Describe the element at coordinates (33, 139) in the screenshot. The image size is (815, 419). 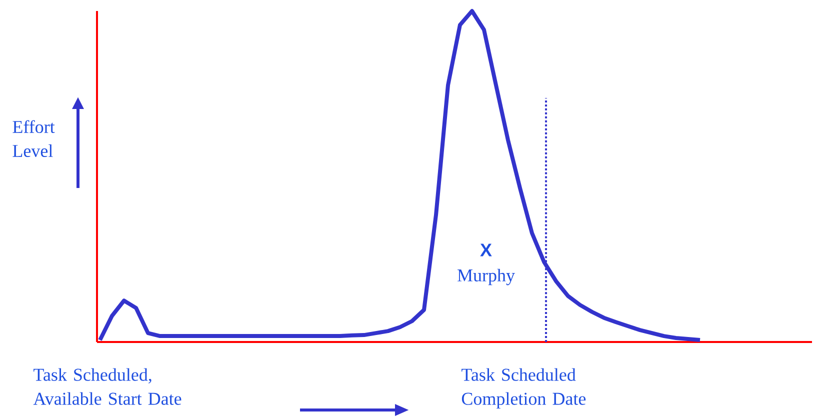
I see `y-axis-title: Effort Level` at that location.